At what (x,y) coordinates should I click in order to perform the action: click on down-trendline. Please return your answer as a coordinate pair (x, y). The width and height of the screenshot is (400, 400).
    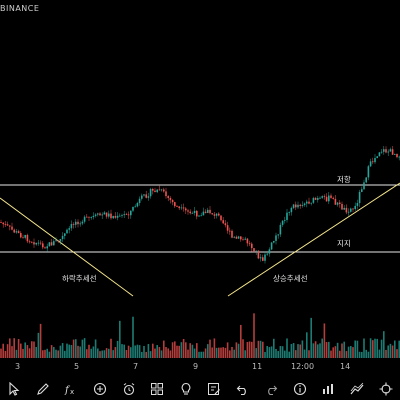
    Looking at the image, I should click on (67, 247).